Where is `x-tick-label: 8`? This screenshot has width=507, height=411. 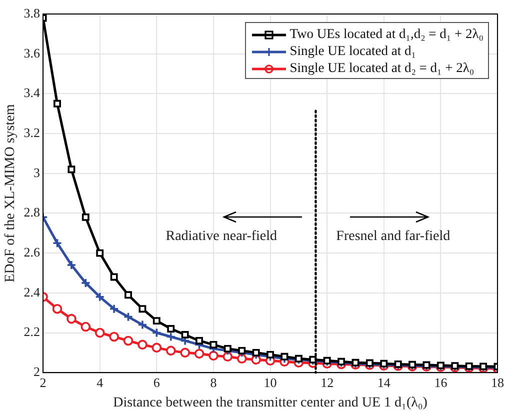 x-tick-label: 8 is located at coordinates (213, 382).